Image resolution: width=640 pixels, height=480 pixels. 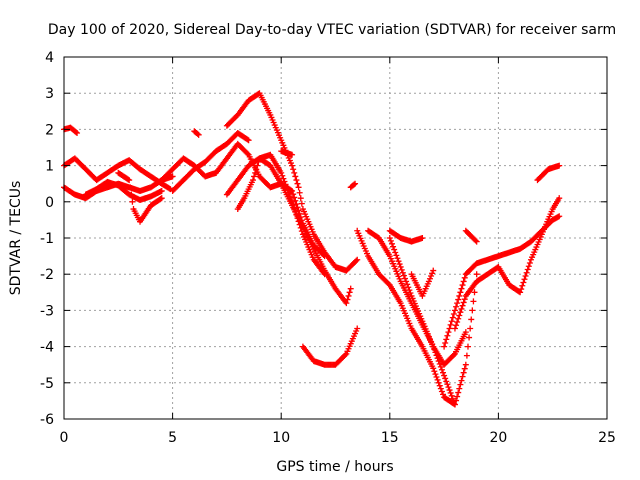 I want to click on x-tick-label: 10, so click(x=281, y=438).